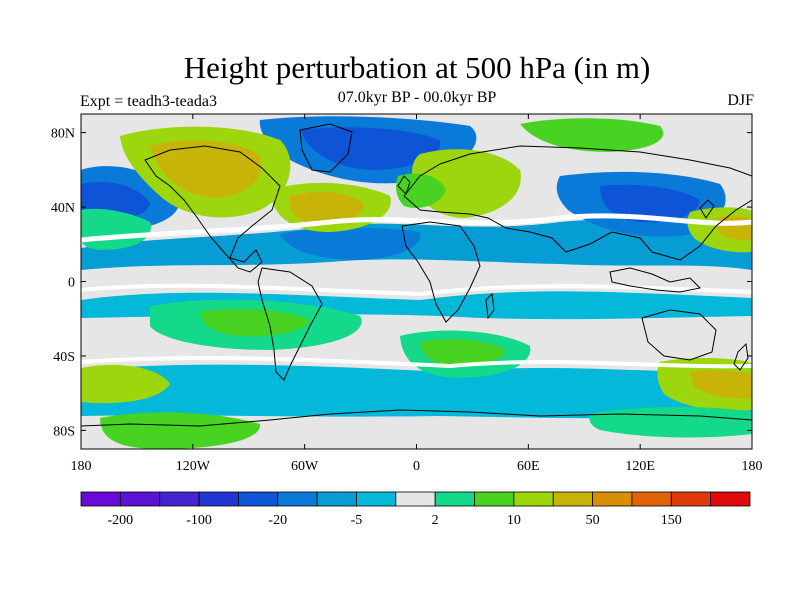 This screenshot has height=600, width=800. What do you see at coordinates (416, 418) in the screenshot?
I see `coastline-antarctica` at bounding box center [416, 418].